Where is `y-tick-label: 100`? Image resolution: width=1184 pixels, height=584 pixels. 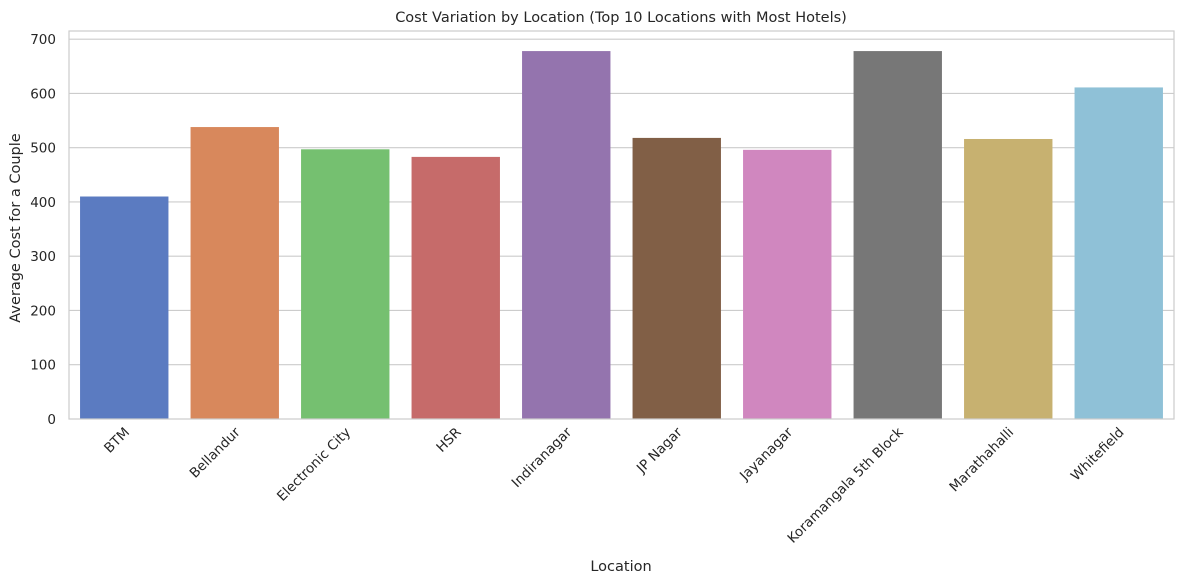 y-tick-label: 100 is located at coordinates (43, 366).